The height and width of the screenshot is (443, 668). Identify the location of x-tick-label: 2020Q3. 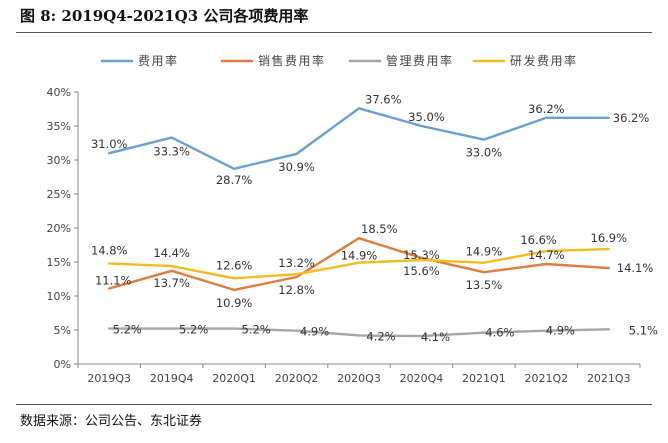
(359, 378).